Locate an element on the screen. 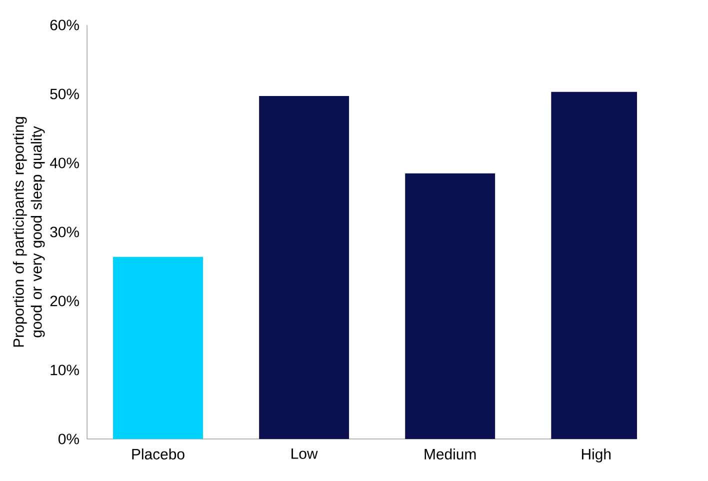 The image size is (708, 481). x-tick-label: Low is located at coordinates (305, 453).